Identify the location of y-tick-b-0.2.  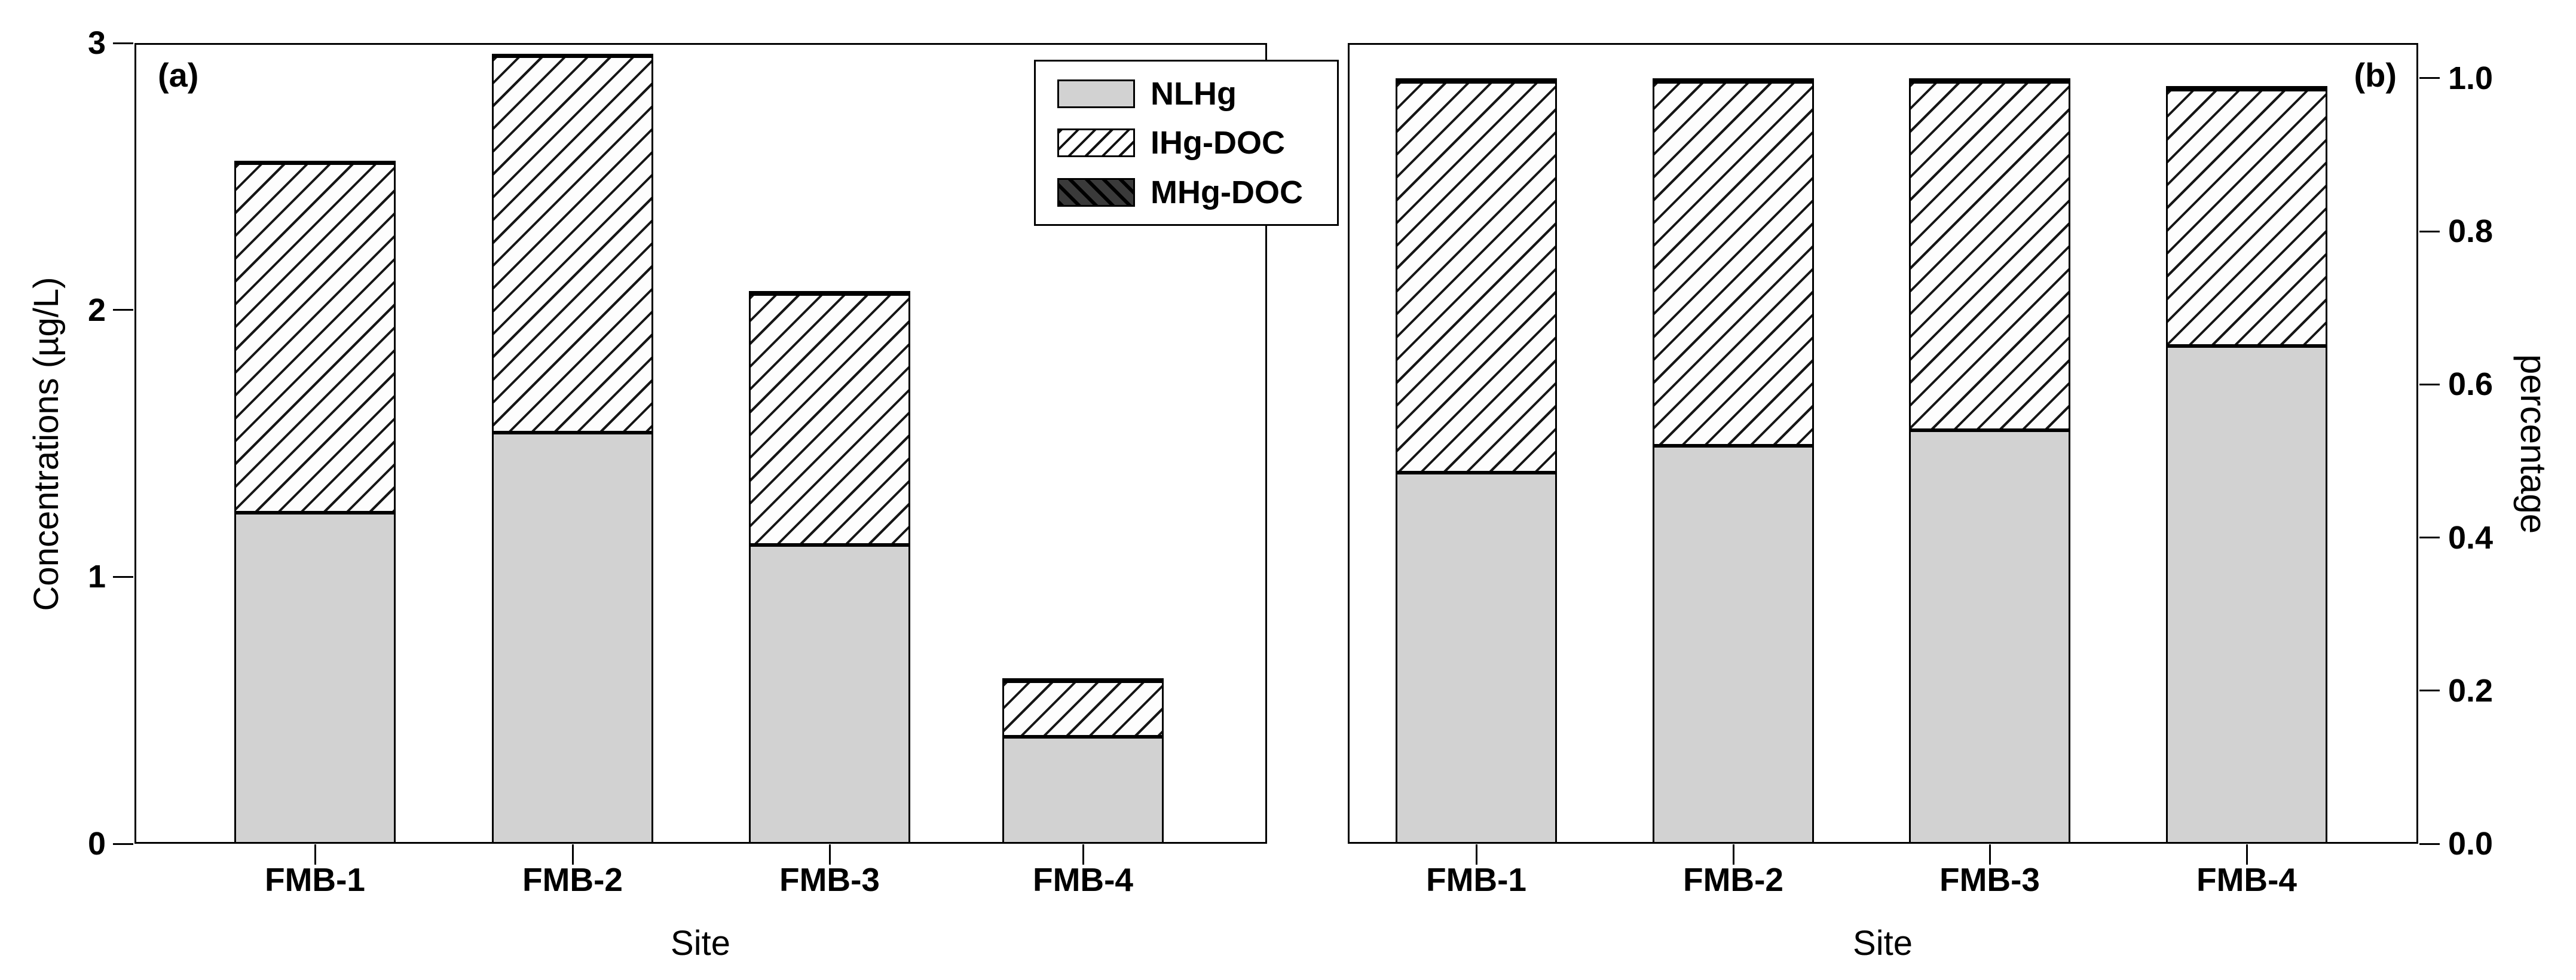
(2429, 691).